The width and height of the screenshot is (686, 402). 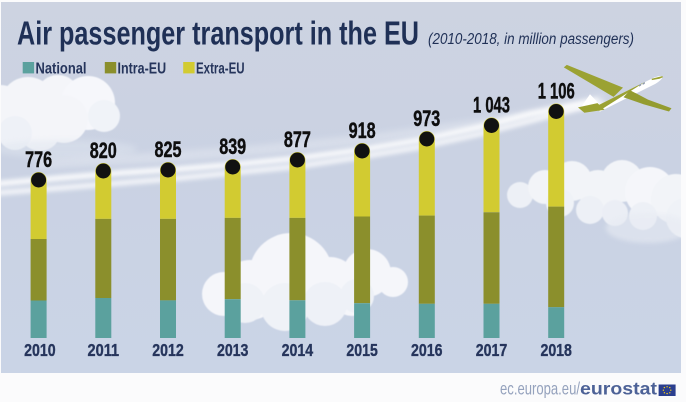 I want to click on svg-text: 2010, so click(x=40, y=350).